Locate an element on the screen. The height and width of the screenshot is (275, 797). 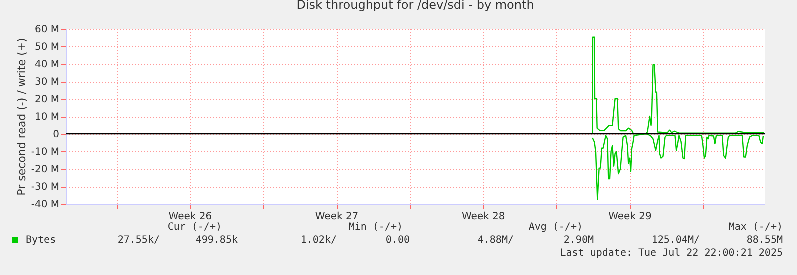
x-tick-label: Week 28 is located at coordinates (484, 217).